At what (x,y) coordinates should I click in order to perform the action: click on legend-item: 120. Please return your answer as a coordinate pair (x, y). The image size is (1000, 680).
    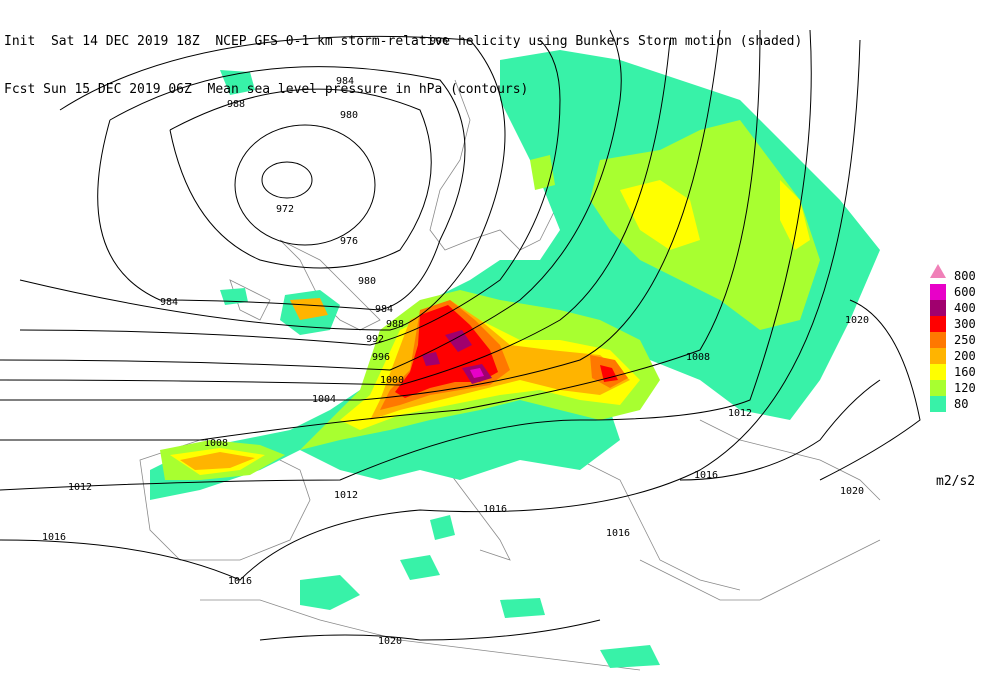
    Looking at the image, I should click on (959, 388).